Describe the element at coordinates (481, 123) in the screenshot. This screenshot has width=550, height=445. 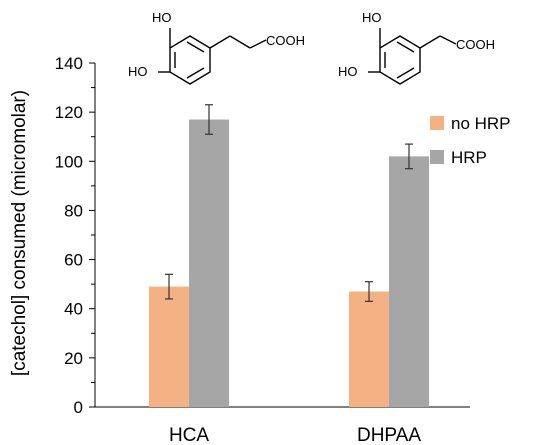
I see `legend-label: no HRP` at that location.